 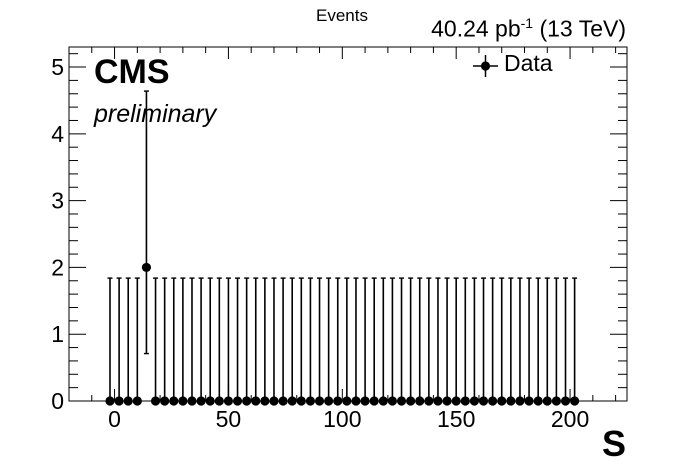 I want to click on x-tick-label: 100, so click(x=342, y=419).